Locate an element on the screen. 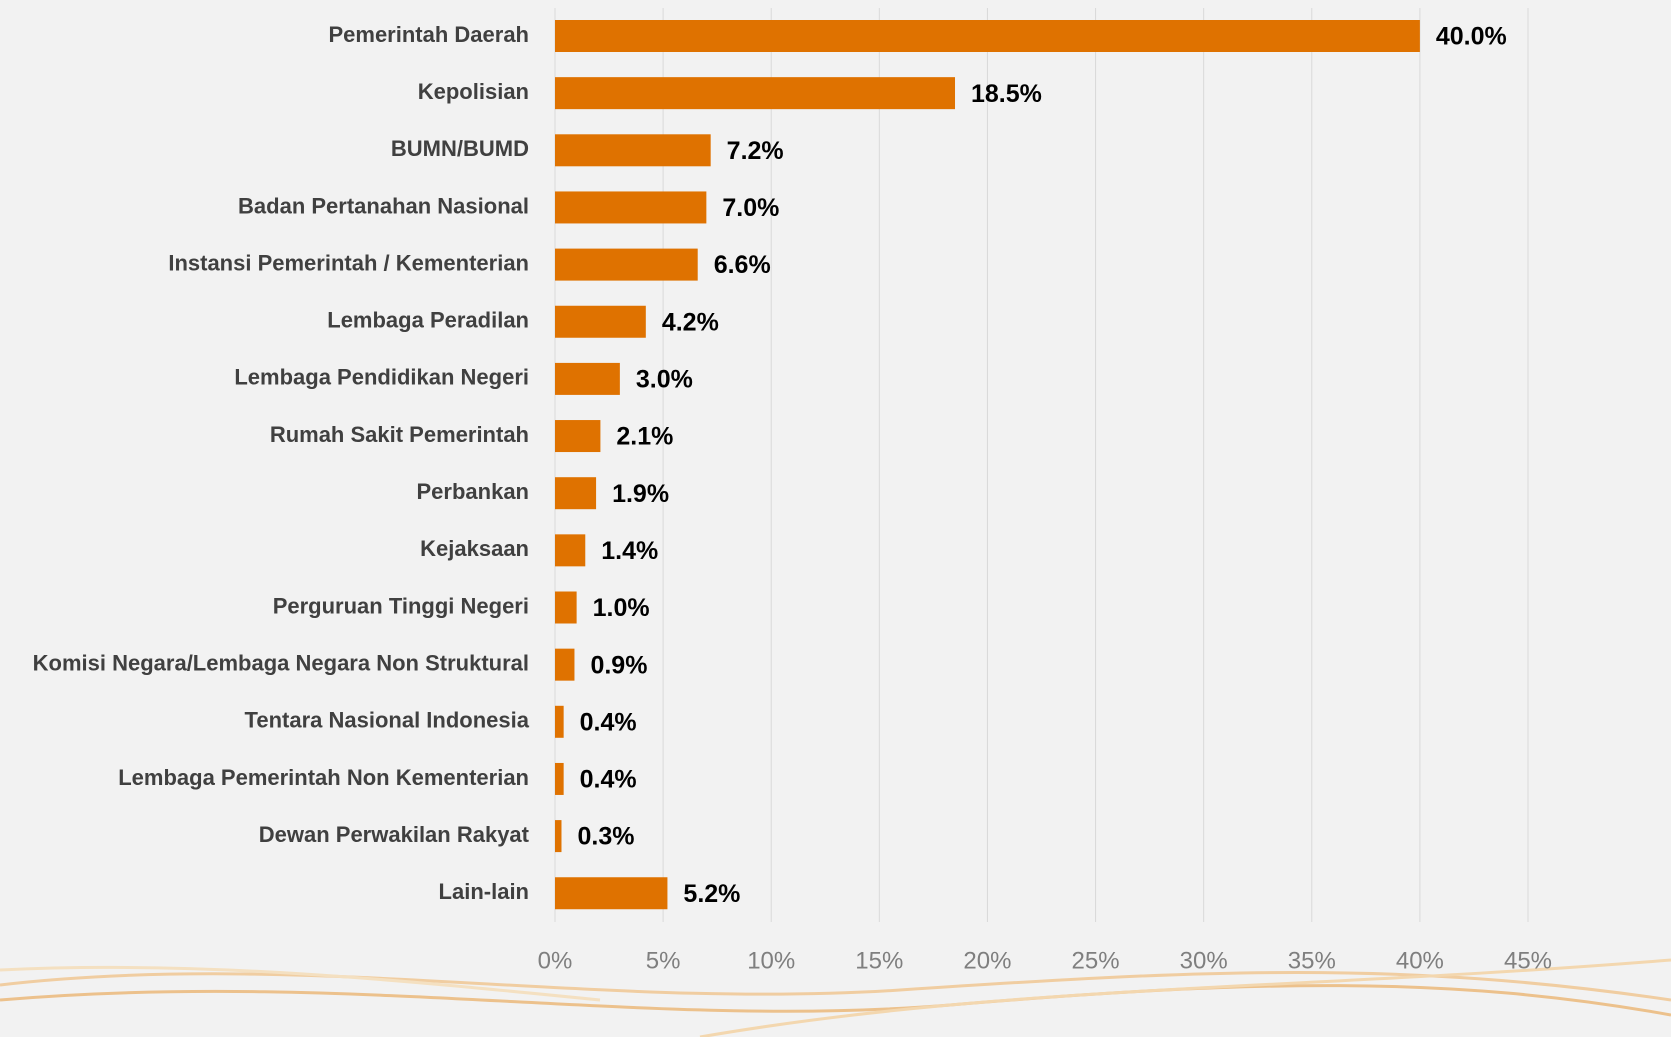 The width and height of the screenshot is (1671, 1037). category-label: Lembaga Pendidikan Negeri is located at coordinates (381, 377).